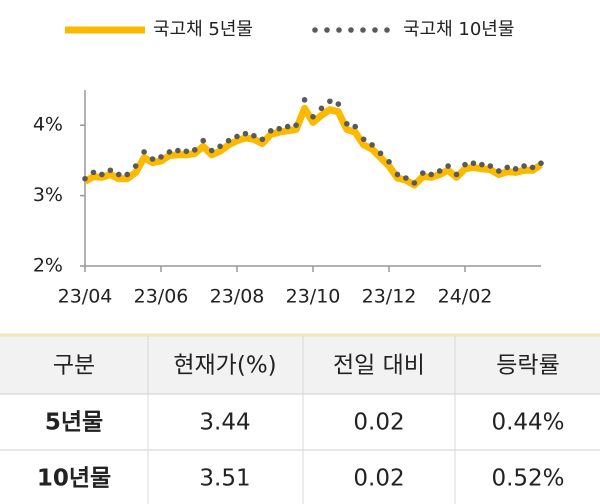  Describe the element at coordinates (527, 479) in the screenshot. I see `table-cell: 0.52%` at that location.